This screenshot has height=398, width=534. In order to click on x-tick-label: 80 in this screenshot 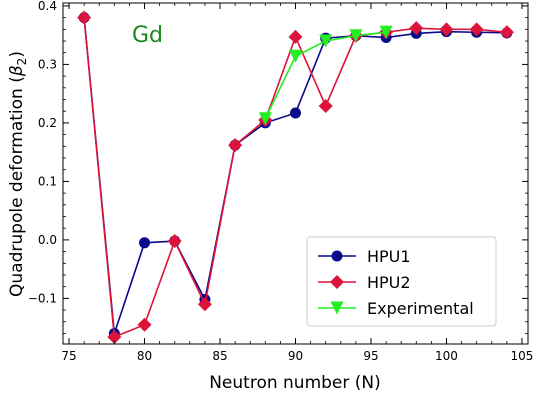, I will do `click(144, 356)`.